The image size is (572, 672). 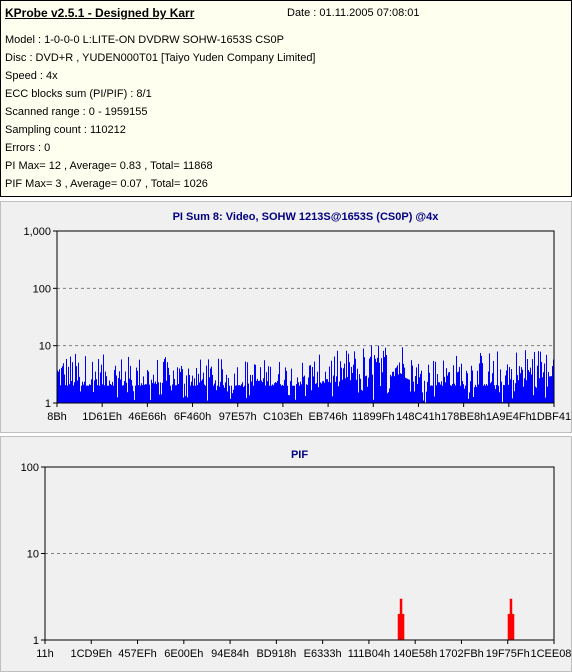 What do you see at coordinates (48, 404) in the screenshot?
I see `y-tick-label: 1` at bounding box center [48, 404].